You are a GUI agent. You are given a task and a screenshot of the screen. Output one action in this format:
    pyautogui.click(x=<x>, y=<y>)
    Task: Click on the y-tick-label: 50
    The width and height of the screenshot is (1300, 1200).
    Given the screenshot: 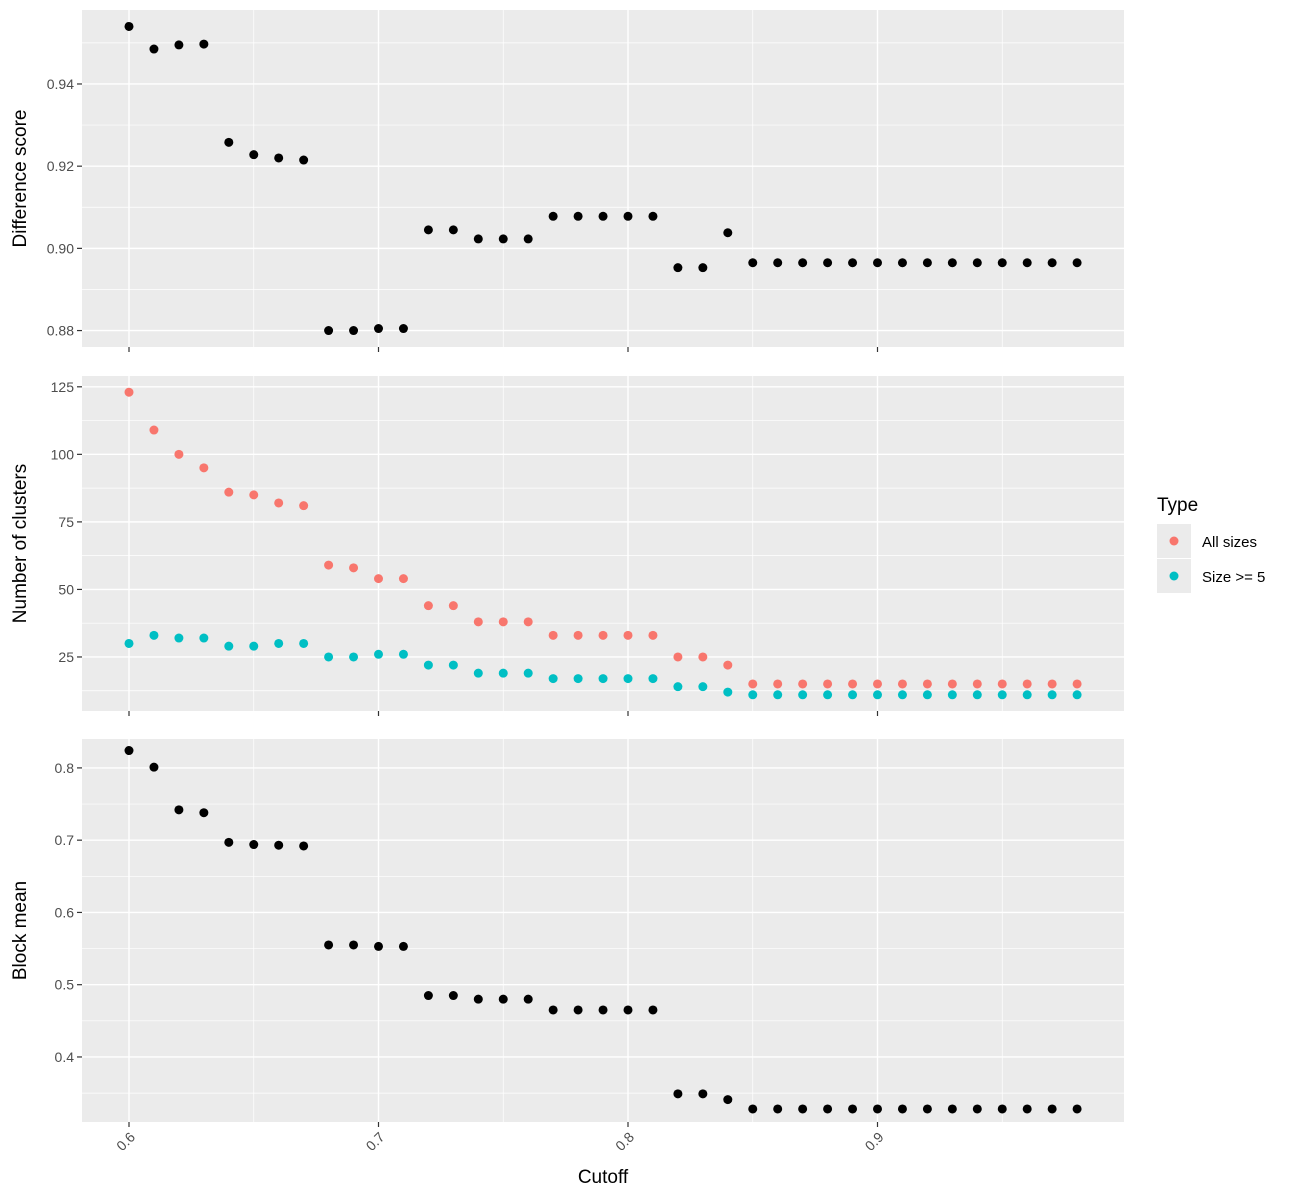 What is the action you would take?
    pyautogui.click(x=66, y=589)
    